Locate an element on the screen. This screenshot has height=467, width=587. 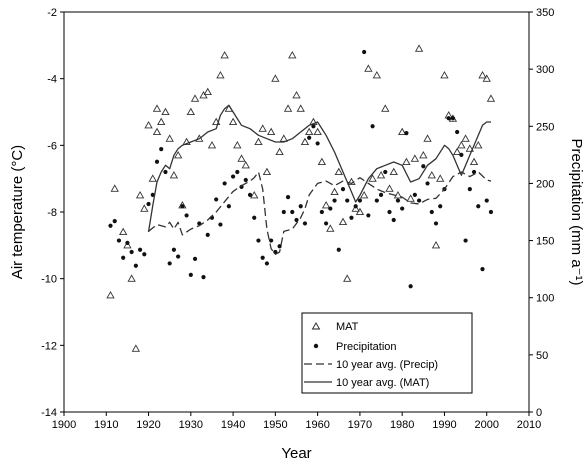
legend-precip-marker is located at coordinates (316, 346).